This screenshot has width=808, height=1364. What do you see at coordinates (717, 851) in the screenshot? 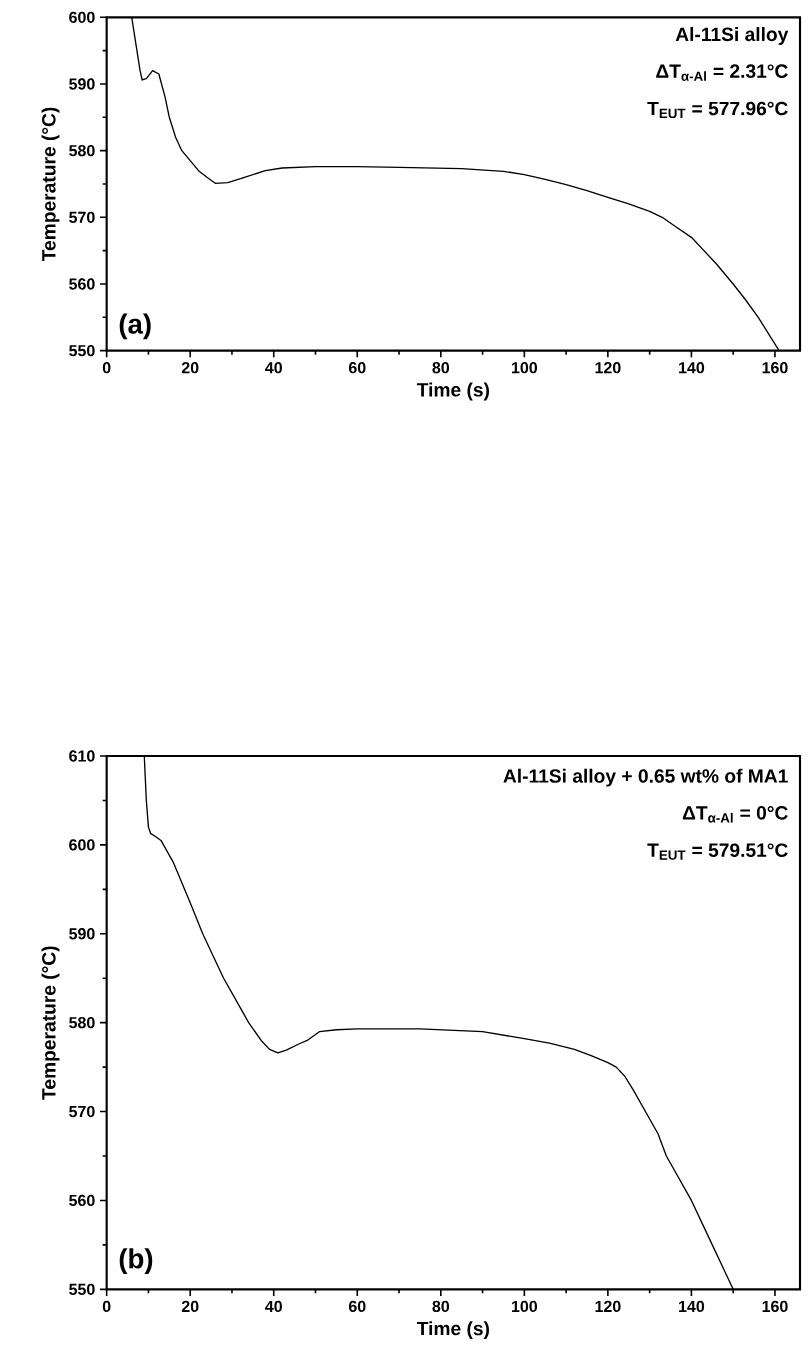
I see `annotation: T$_{EUT}$ = 579.51°C` at bounding box center [717, 851].